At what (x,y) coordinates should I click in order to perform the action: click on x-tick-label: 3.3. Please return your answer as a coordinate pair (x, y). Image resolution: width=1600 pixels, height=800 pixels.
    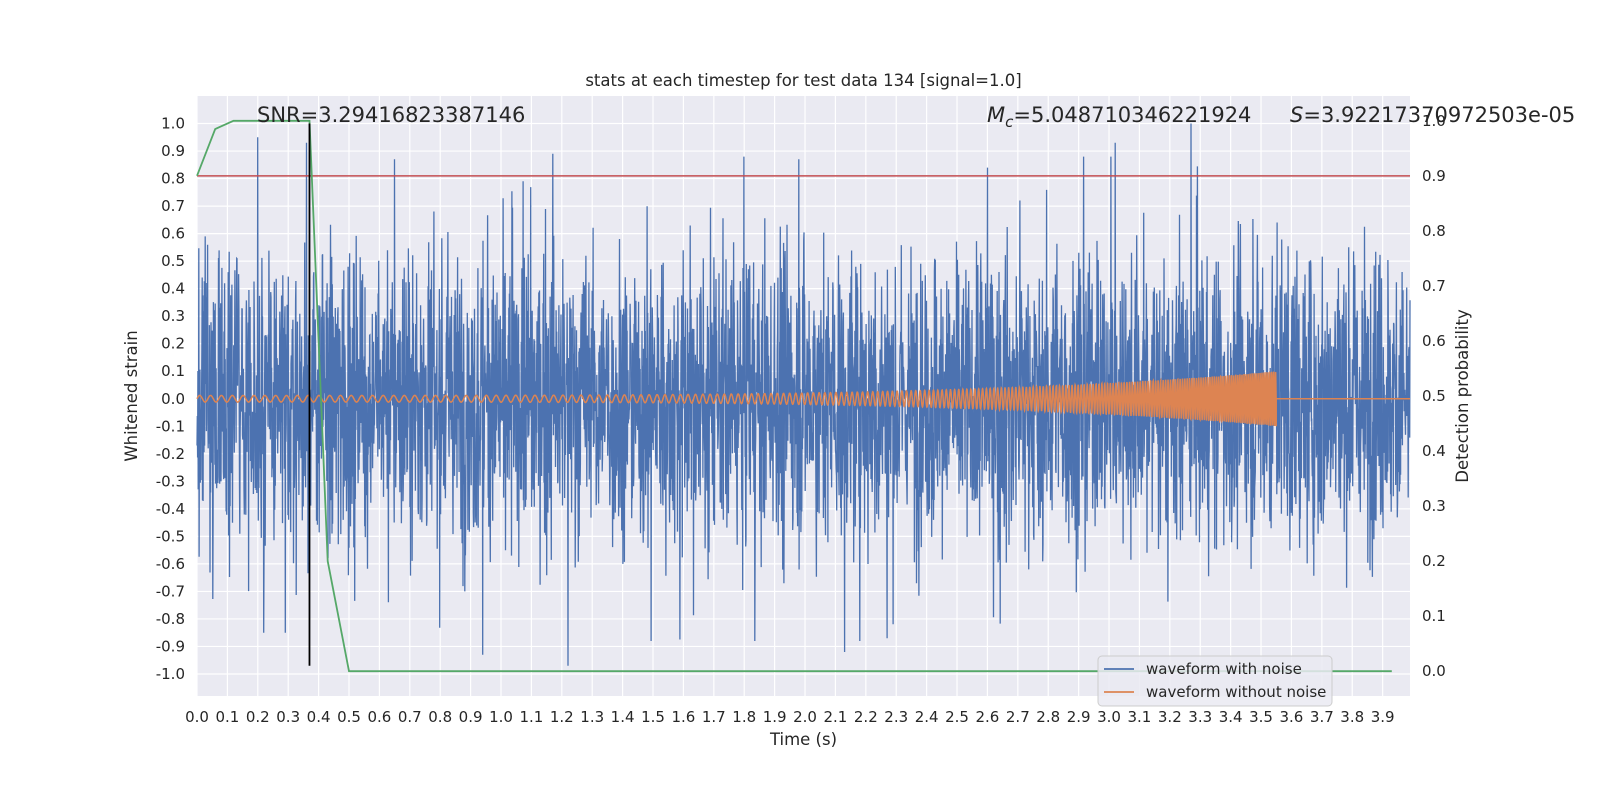
    Looking at the image, I should click on (1200, 717).